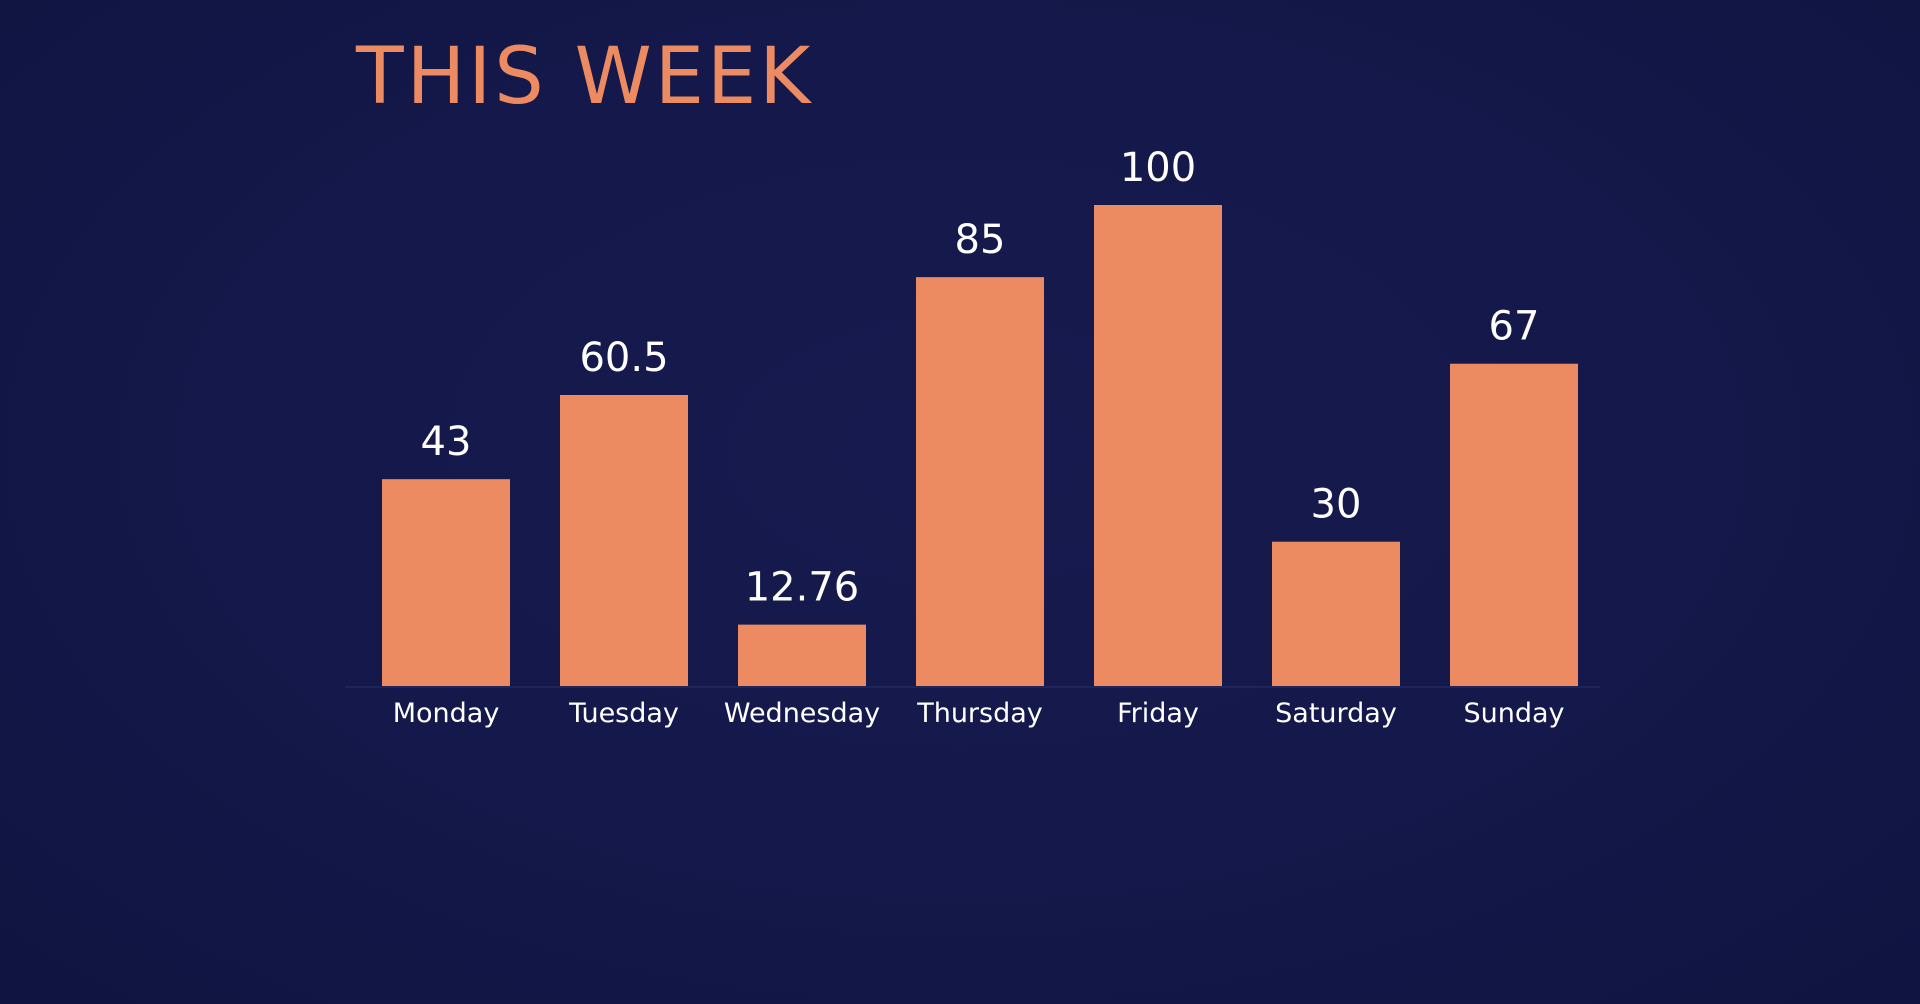 The height and width of the screenshot is (1004, 1920). Describe the element at coordinates (623, 358) in the screenshot. I see `data-label-tuesday: 60.5` at that location.